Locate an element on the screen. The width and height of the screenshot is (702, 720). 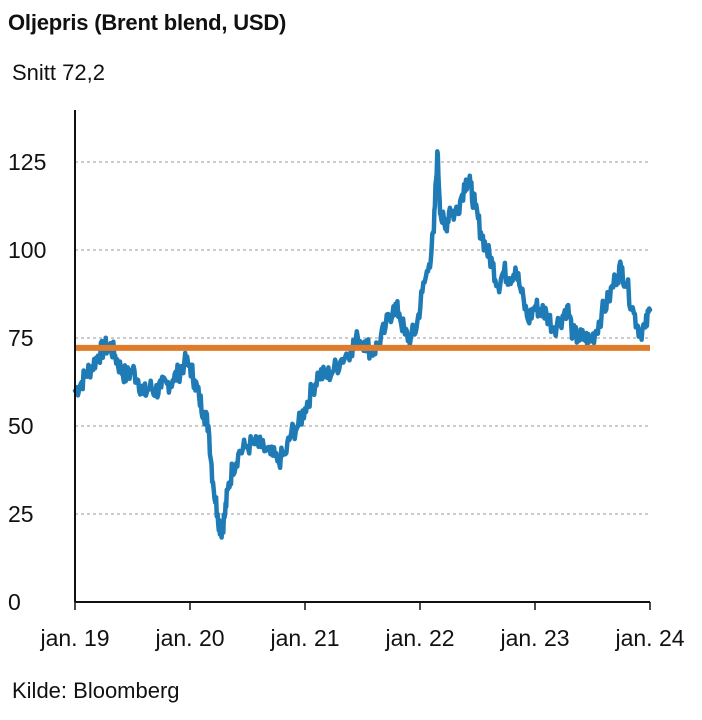
x-tick-label: jan. 19 is located at coordinates (74, 638).